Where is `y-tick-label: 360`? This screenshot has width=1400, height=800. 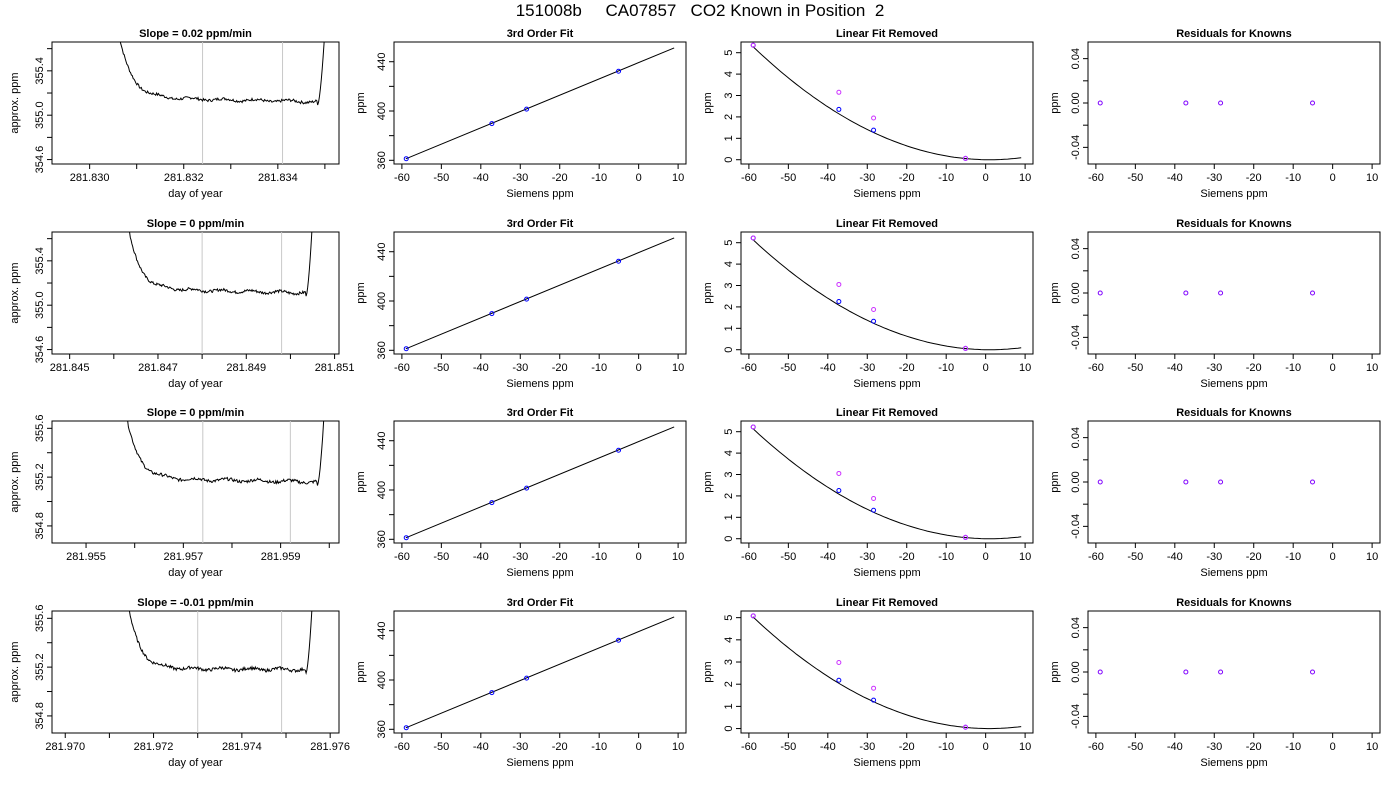 y-tick-label: 360 is located at coordinates (382, 539).